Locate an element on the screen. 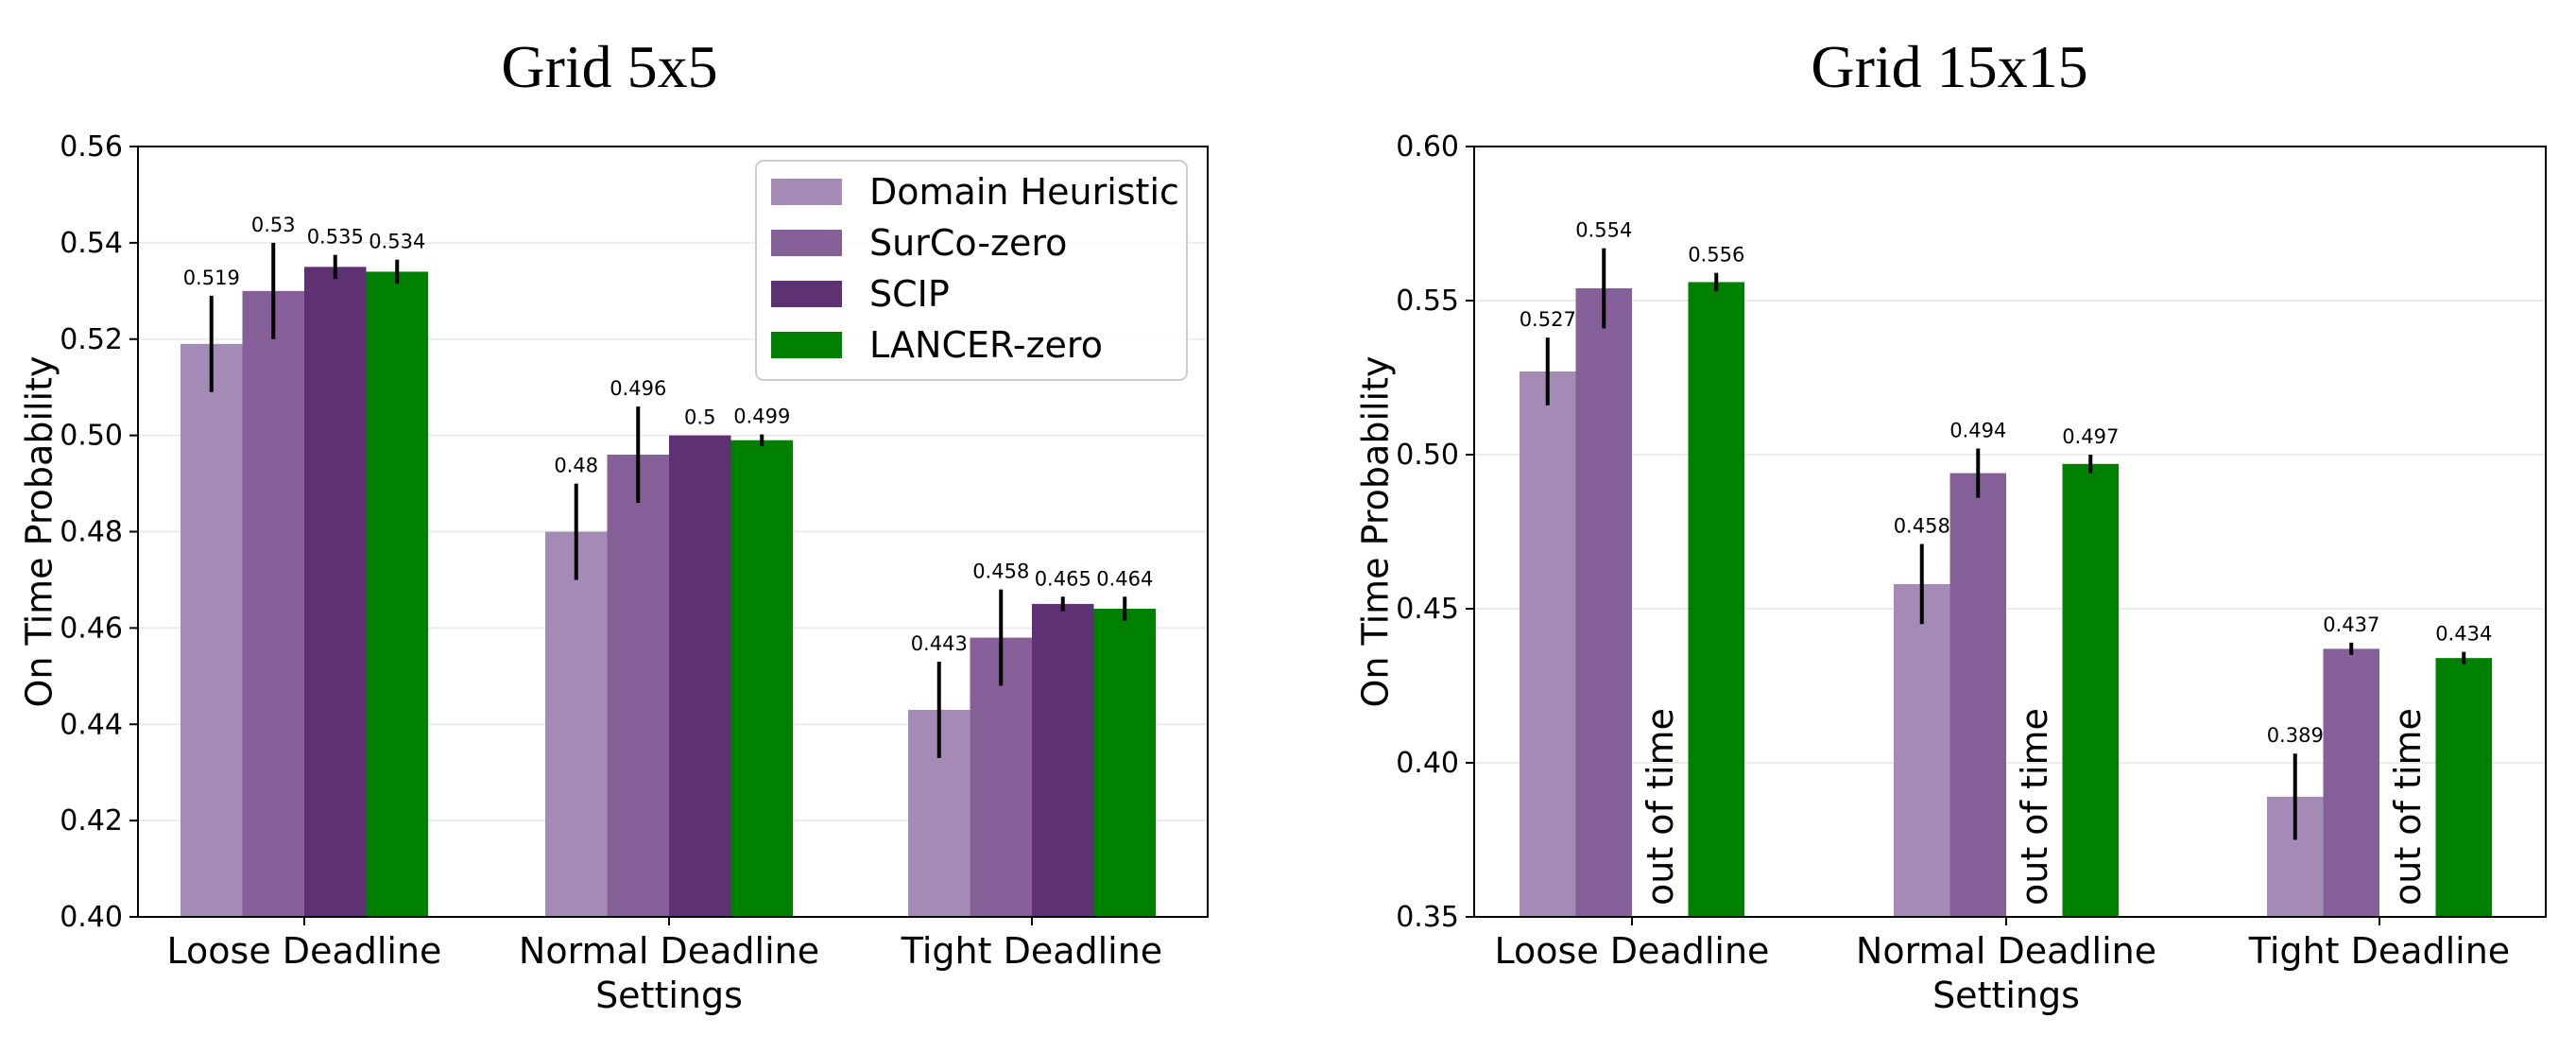 This screenshot has height=1053, width=2576. data-label: 0.554 is located at coordinates (1603, 230).